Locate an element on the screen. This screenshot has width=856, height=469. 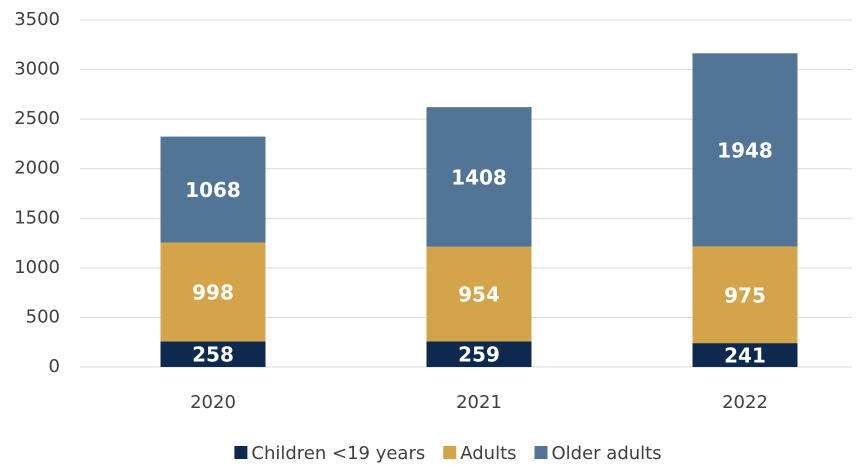
data-label: 1408 is located at coordinates (479, 177).